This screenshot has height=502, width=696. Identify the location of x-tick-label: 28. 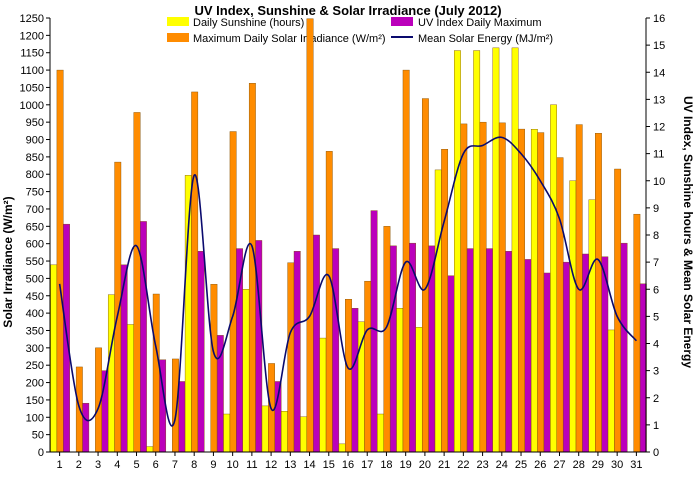
(579, 465).